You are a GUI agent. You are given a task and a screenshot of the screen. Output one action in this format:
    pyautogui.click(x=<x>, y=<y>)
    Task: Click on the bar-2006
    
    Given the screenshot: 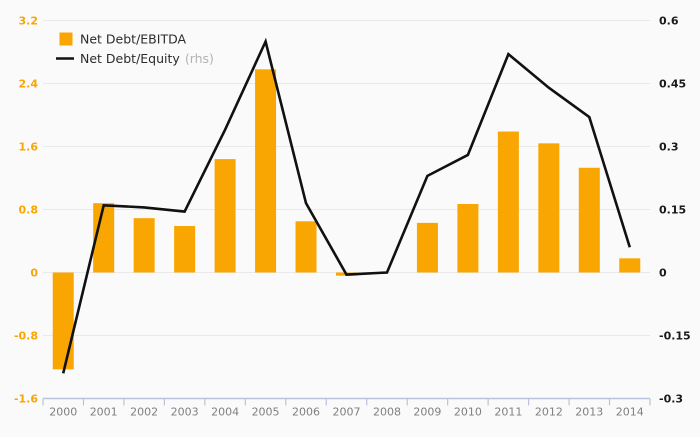 What is the action you would take?
    pyautogui.click(x=306, y=247)
    